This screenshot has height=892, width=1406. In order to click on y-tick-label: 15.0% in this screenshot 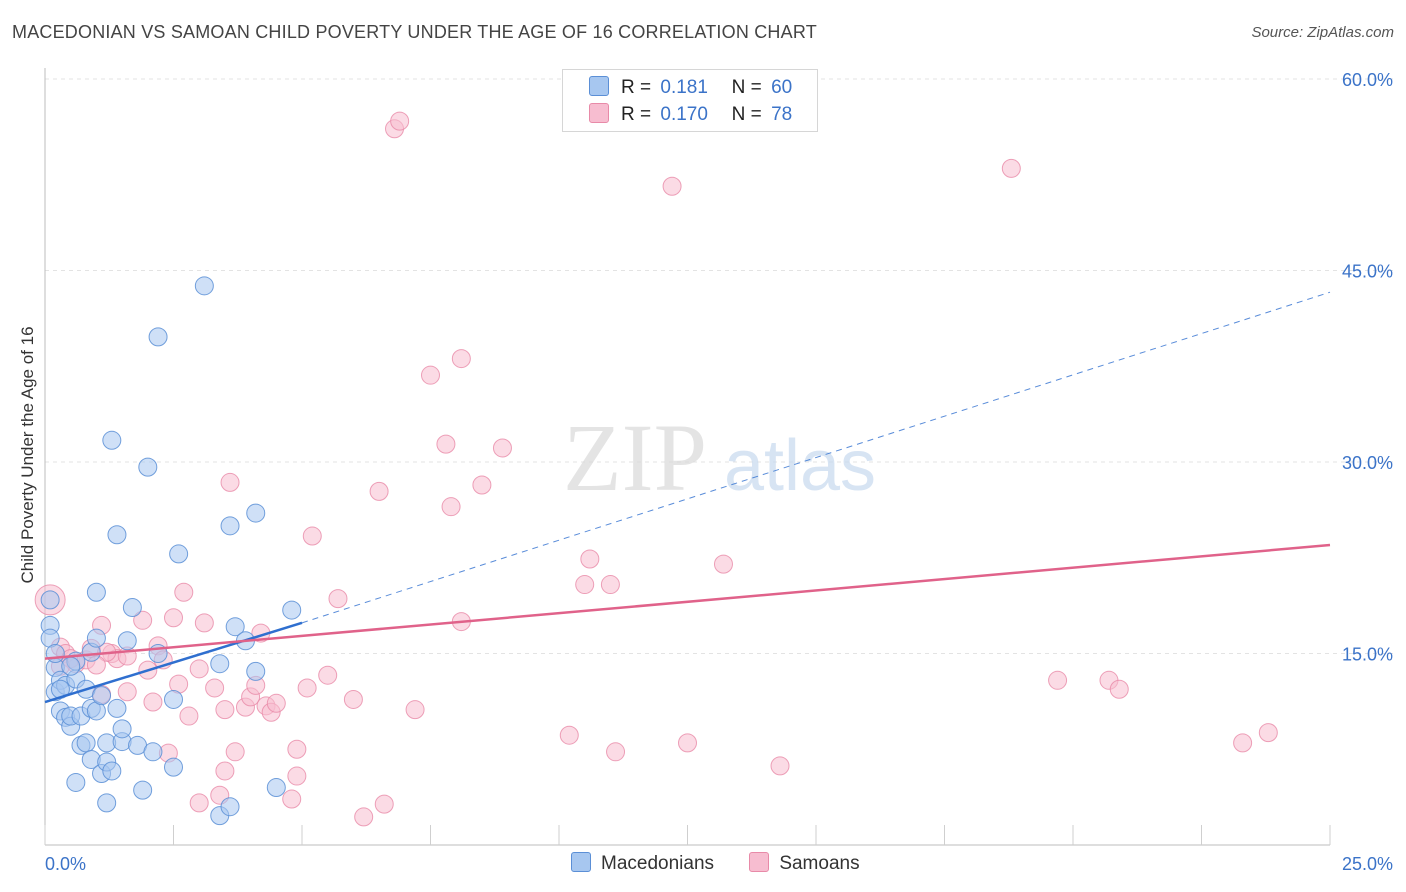, I will do `click(1367, 655)`.